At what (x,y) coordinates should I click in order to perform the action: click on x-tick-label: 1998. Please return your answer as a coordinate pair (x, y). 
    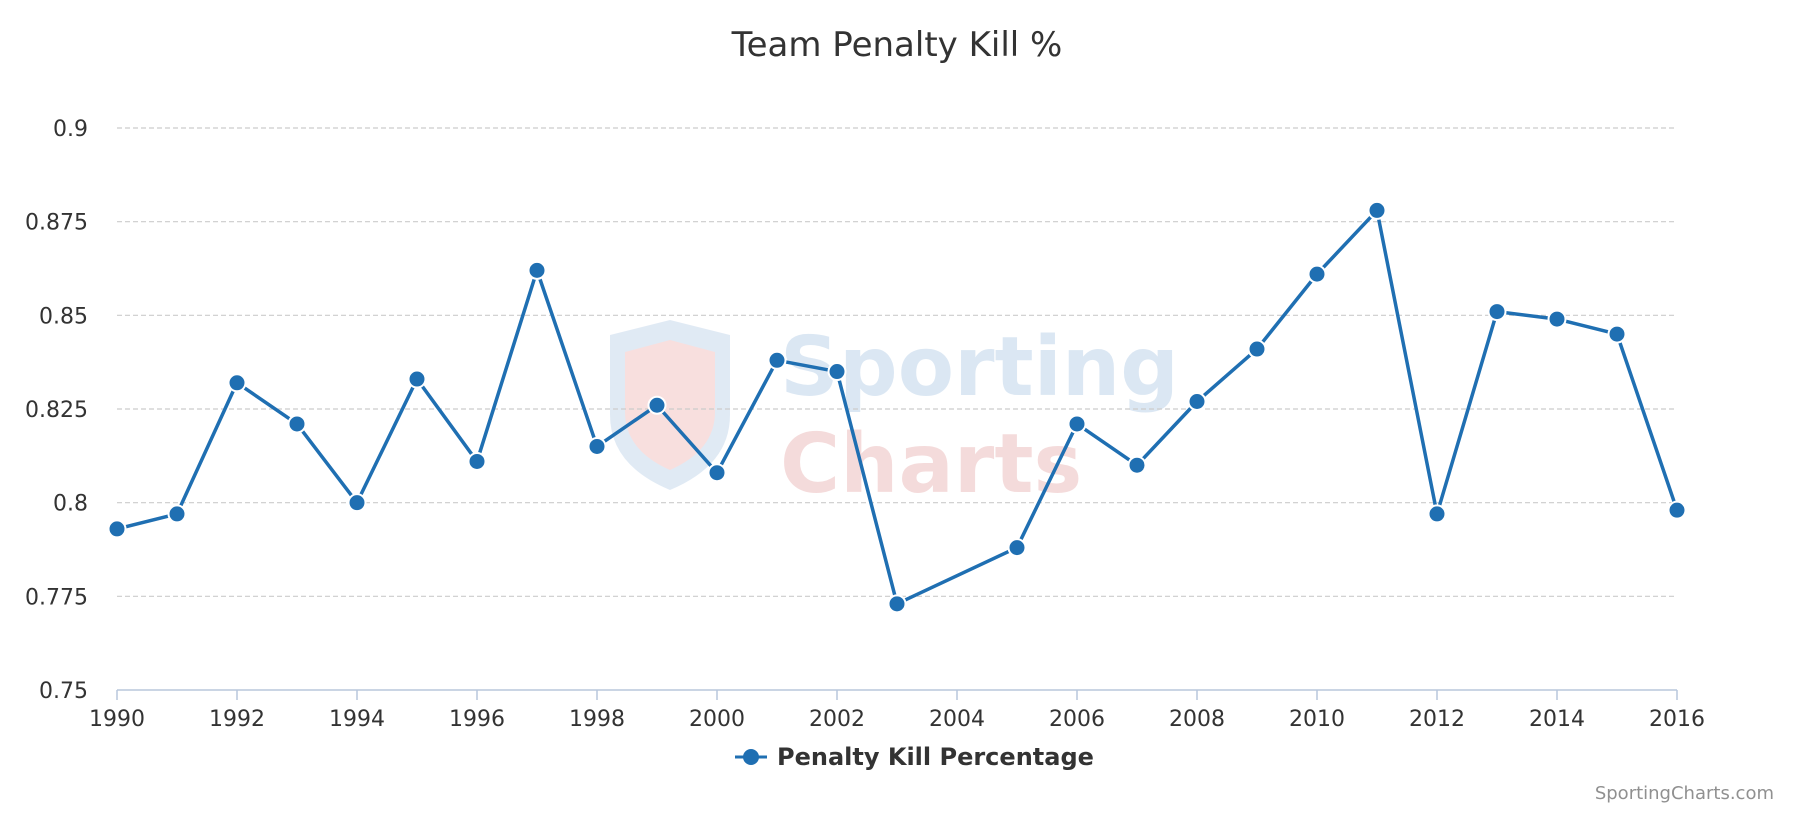
    Looking at the image, I should click on (597, 719).